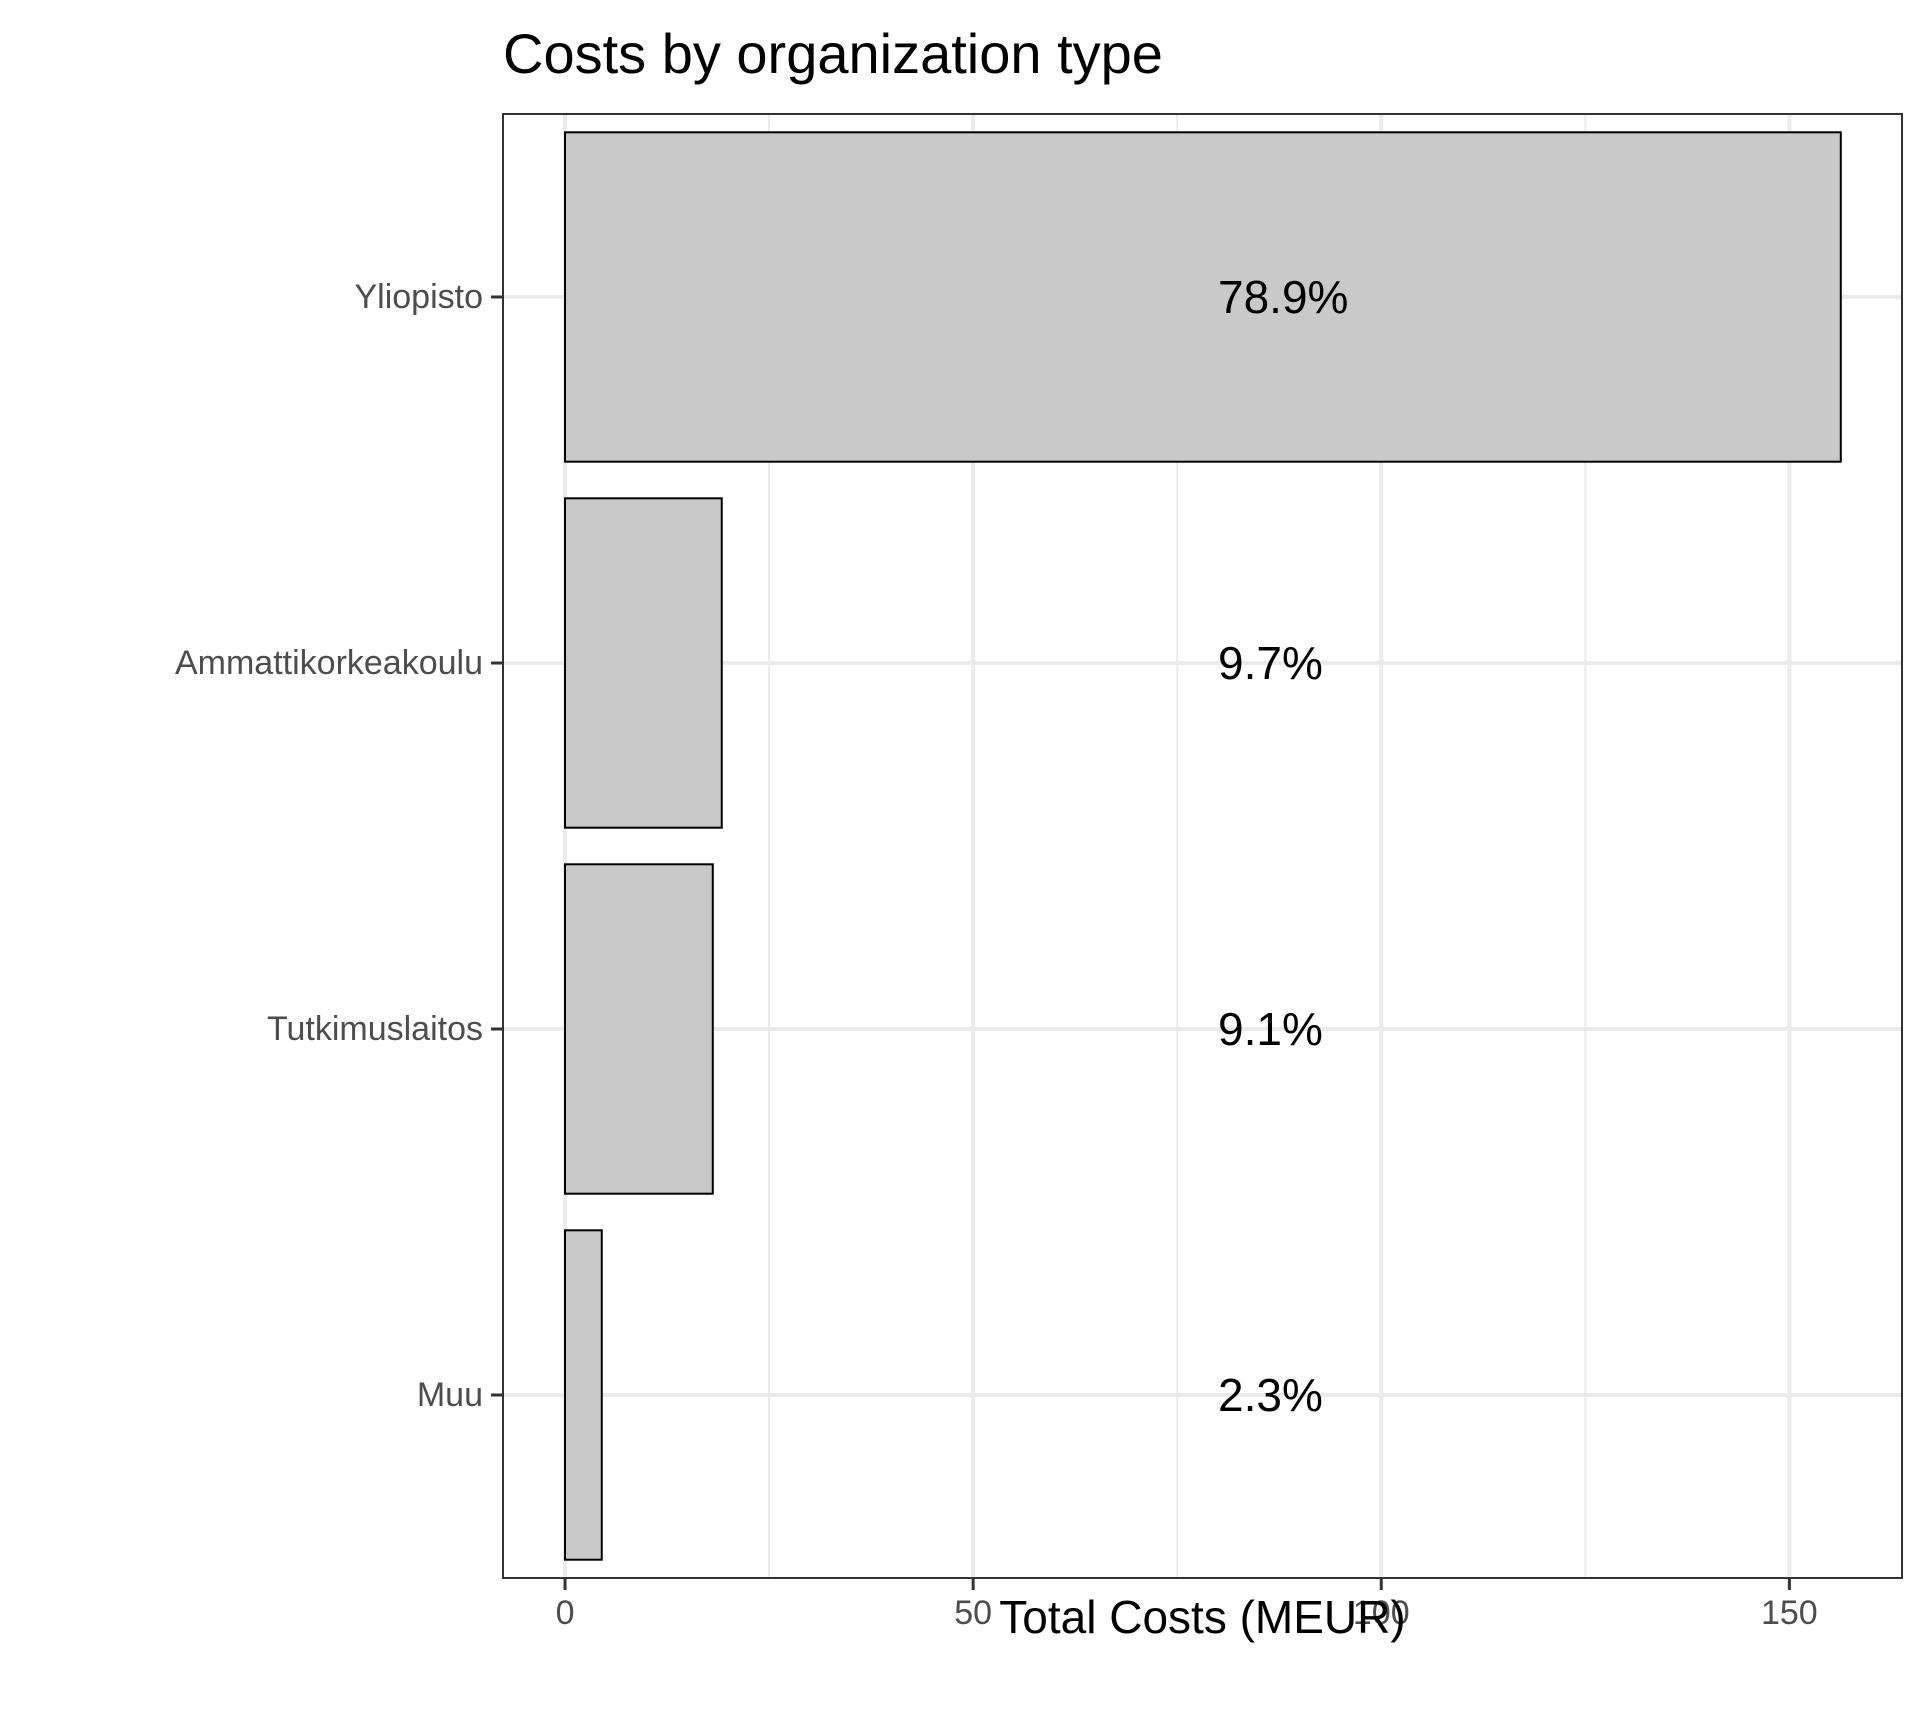  I want to click on x-axis-tick-label: 150, so click(1789, 1613).